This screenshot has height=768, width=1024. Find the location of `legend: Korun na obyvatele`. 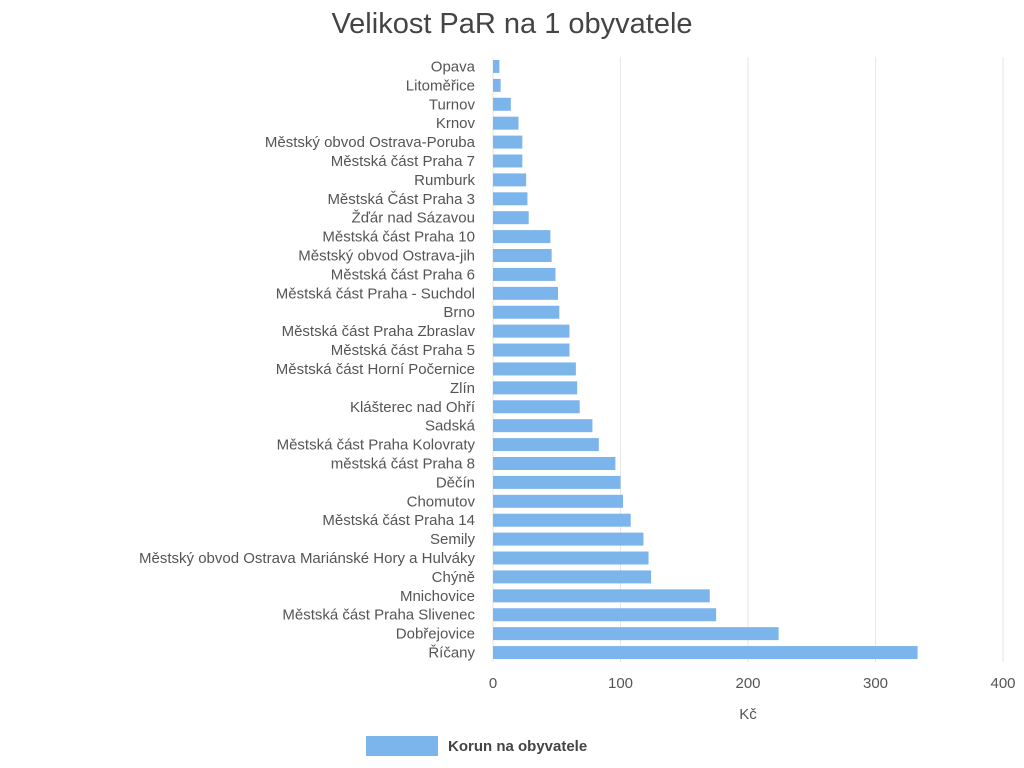

legend: Korun na obyvatele is located at coordinates (476, 746).